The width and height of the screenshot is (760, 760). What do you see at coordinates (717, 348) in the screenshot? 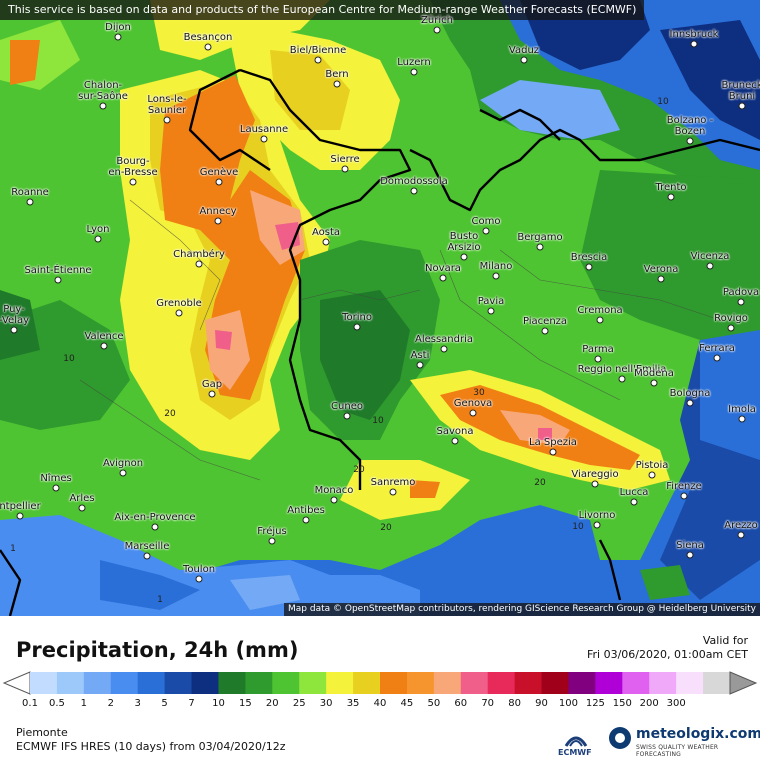
I see `city-label: Ferrara` at bounding box center [717, 348].